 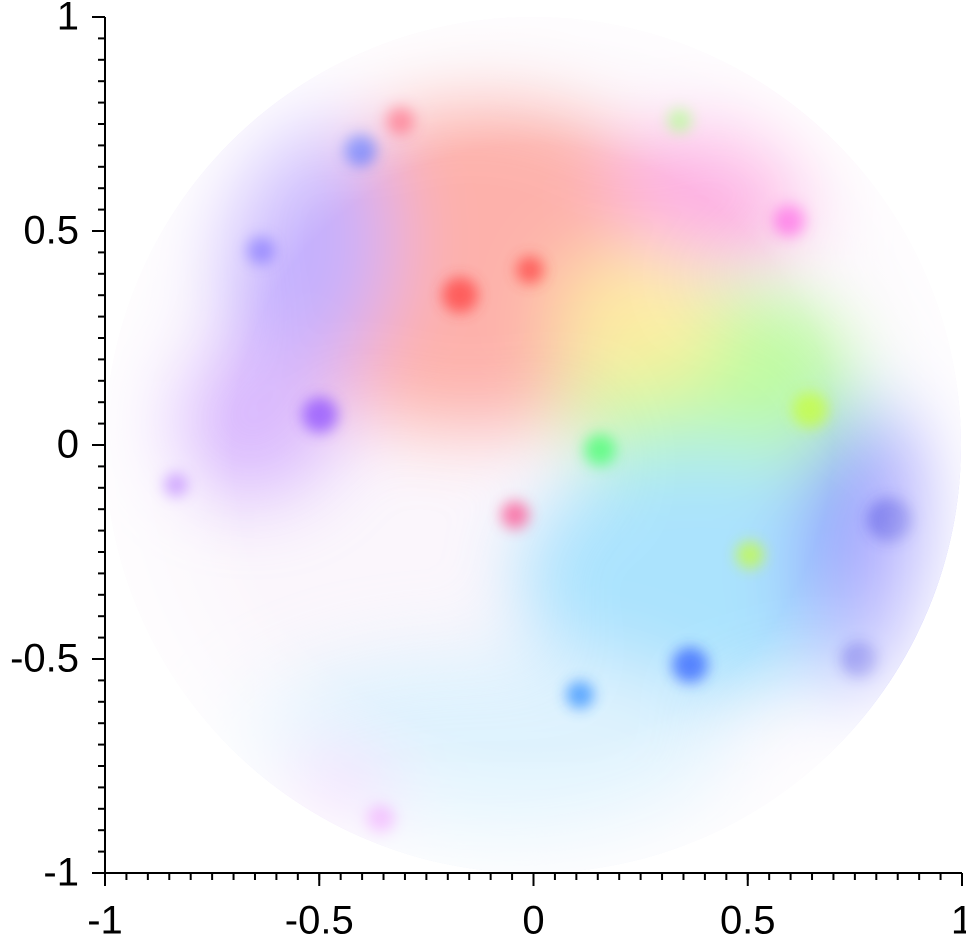 What do you see at coordinates (533, 920) in the screenshot?
I see `x-tick-label: 0` at bounding box center [533, 920].